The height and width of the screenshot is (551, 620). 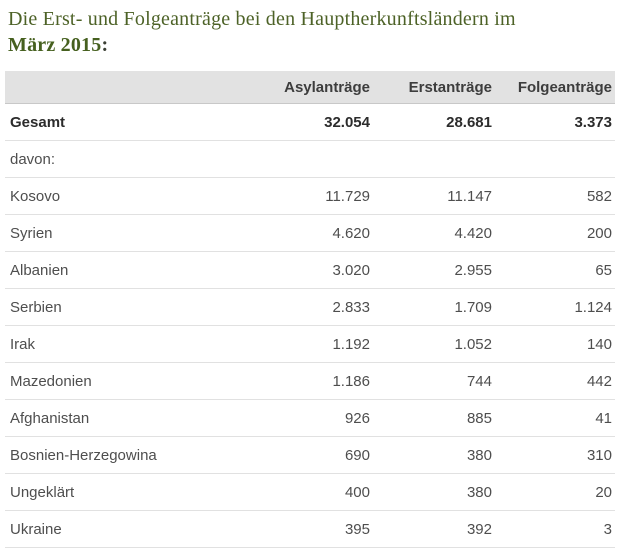 I want to click on column-header-folgeantraege: Folgeanträge, so click(x=553, y=87).